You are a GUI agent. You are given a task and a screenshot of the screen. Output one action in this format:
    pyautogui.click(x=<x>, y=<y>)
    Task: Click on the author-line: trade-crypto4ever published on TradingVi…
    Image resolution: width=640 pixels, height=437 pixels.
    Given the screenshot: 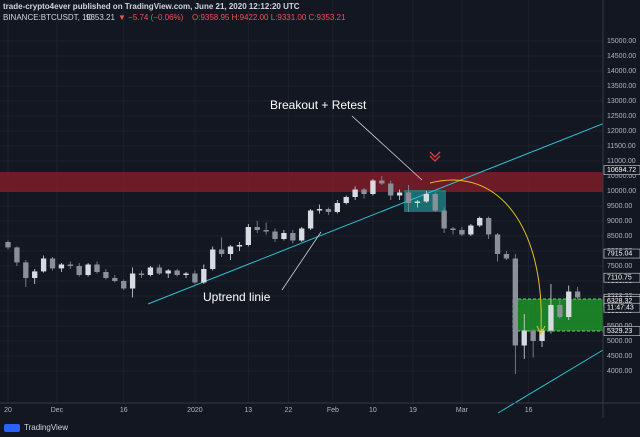 What is the action you would take?
    pyautogui.click(x=151, y=6)
    